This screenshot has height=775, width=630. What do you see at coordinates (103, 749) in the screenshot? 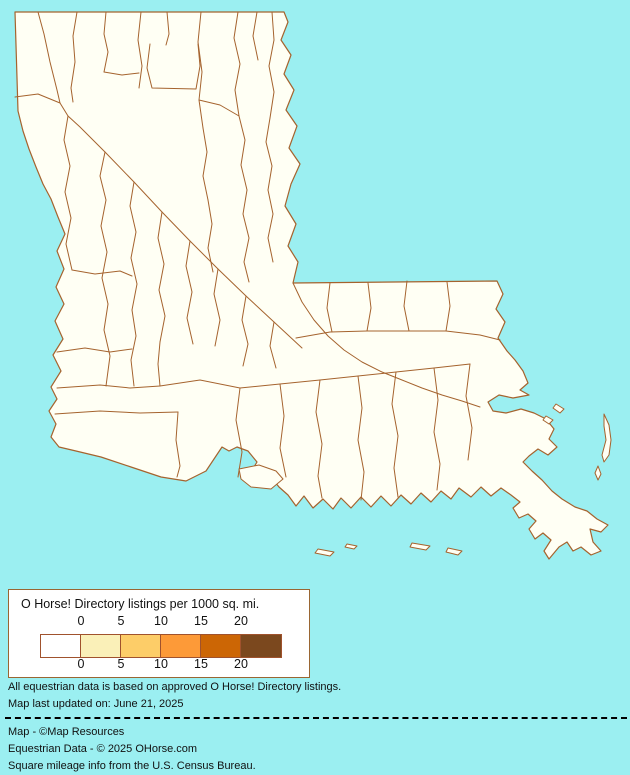
I see `equestrian-data-credit: Equestrian Data - © 2025 OHorse.com` at bounding box center [103, 749].